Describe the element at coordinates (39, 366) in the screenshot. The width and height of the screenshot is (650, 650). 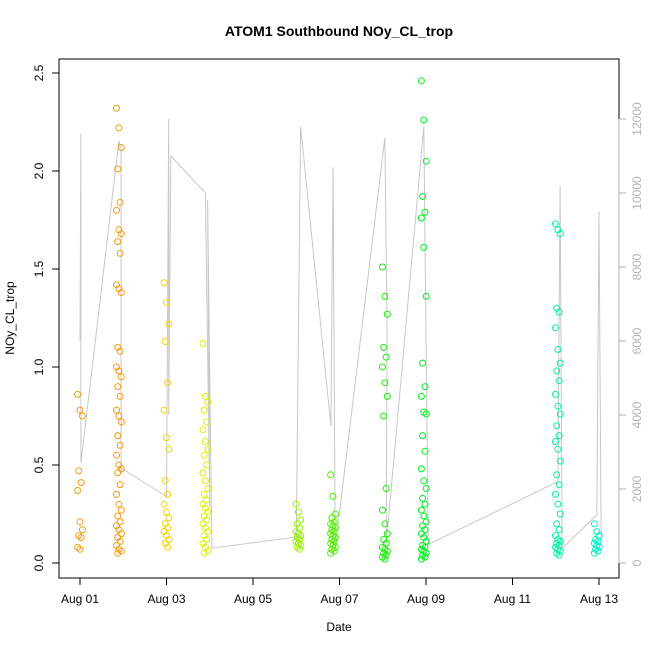
I see `y-tick-label: 1.0` at that location.